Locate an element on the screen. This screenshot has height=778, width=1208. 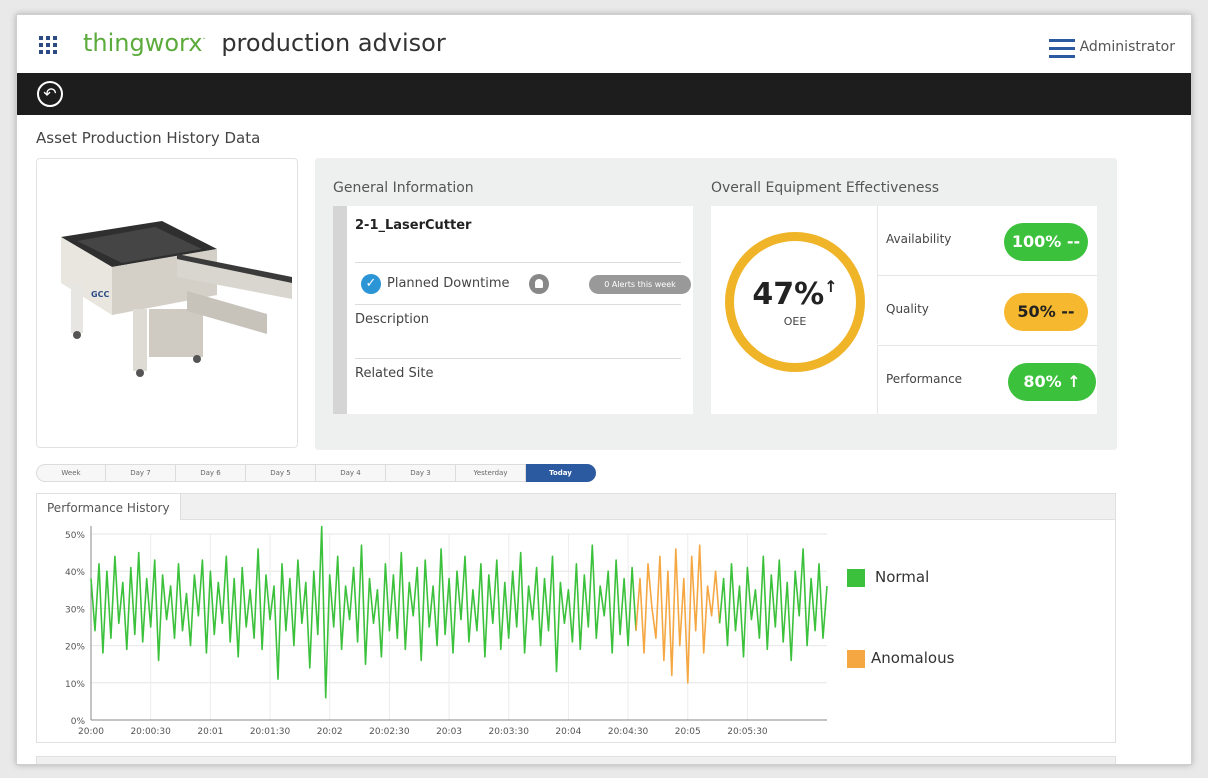
general-info-title: General Information is located at coordinates (403, 188).